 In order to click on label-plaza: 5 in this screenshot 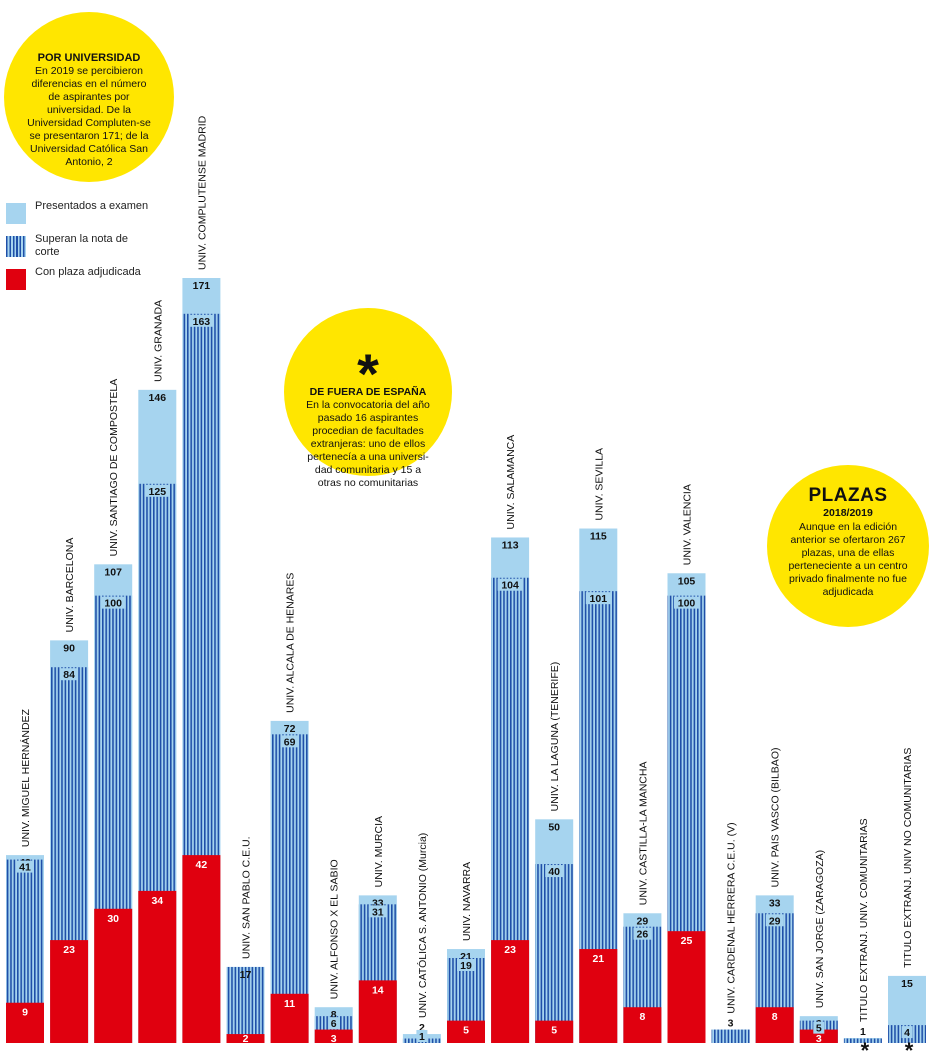, I will do `click(554, 1031)`.